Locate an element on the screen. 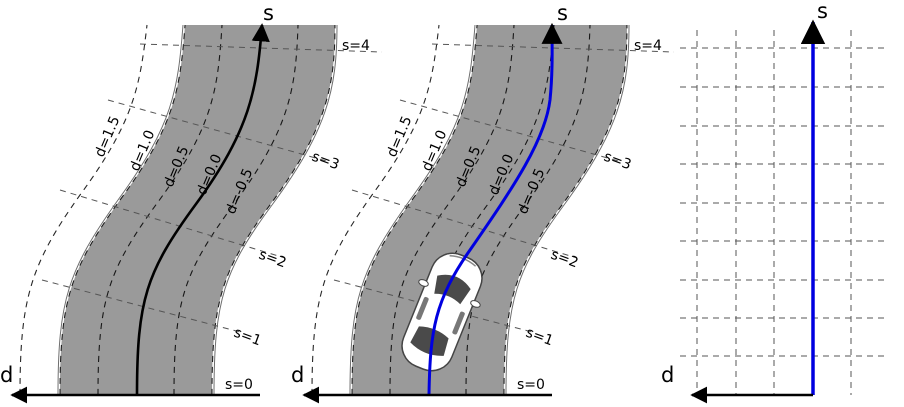 This screenshot has width=904, height=407. lane-d00 is located at coordinates (491, 210).